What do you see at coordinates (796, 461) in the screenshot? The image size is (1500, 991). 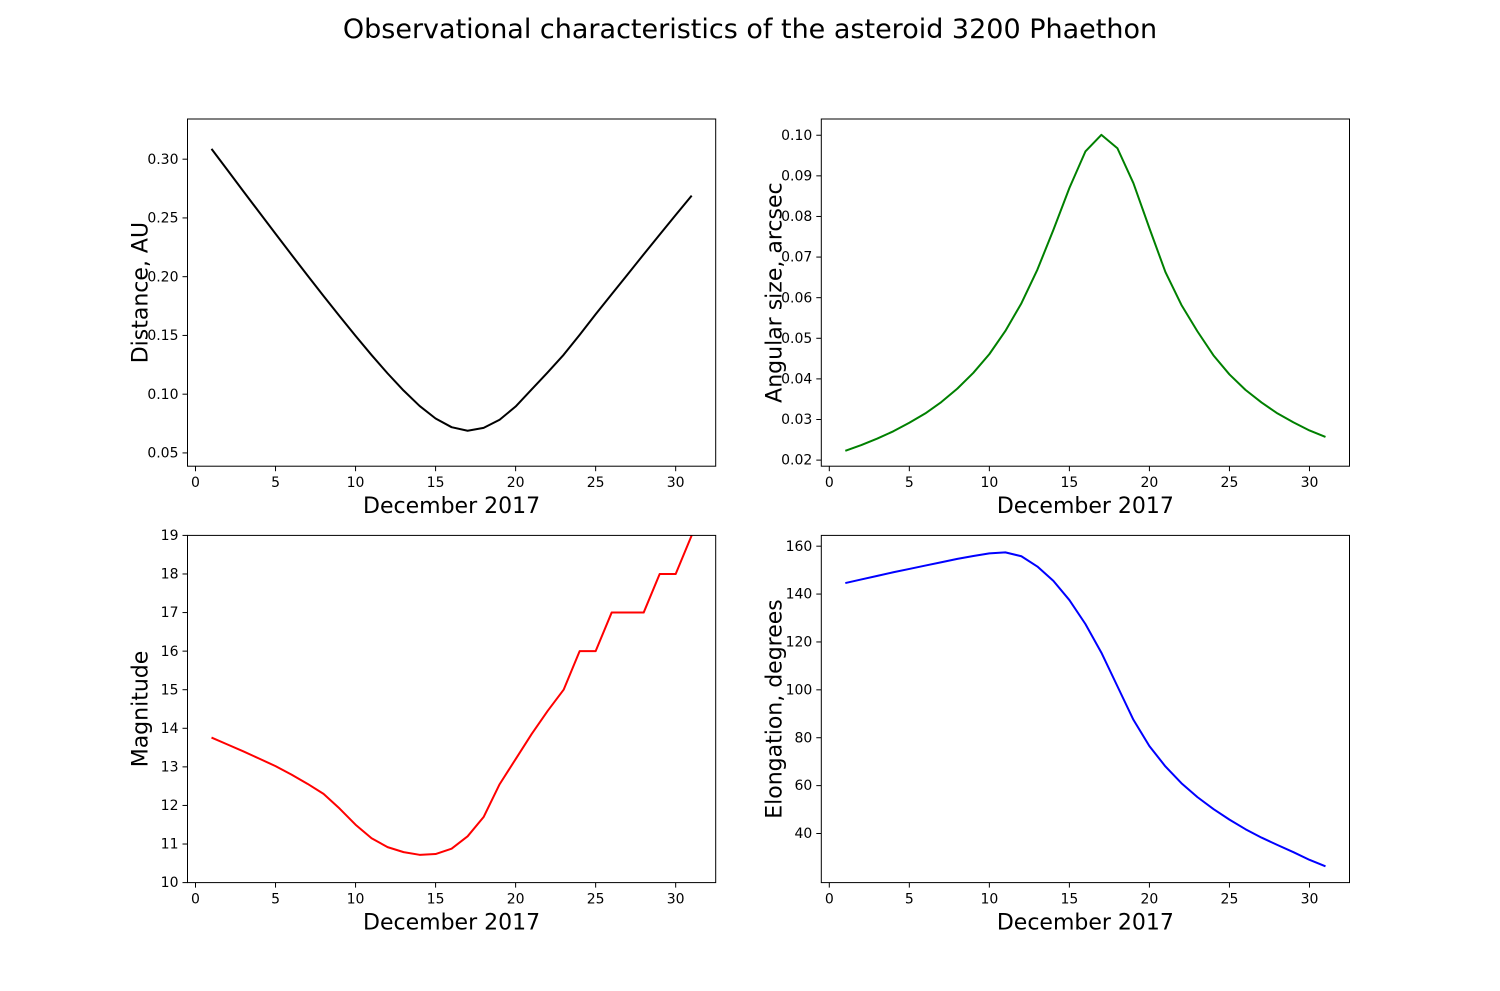 I see `y-tick-label: 0.02` at bounding box center [796, 461].